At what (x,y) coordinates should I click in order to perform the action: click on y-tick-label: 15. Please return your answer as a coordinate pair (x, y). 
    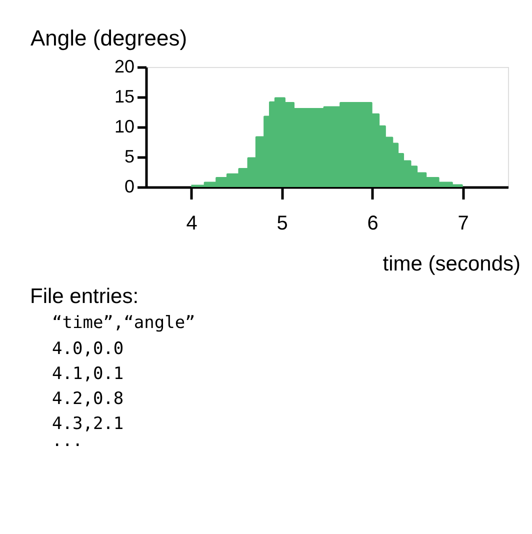
    Looking at the image, I should click on (124, 96).